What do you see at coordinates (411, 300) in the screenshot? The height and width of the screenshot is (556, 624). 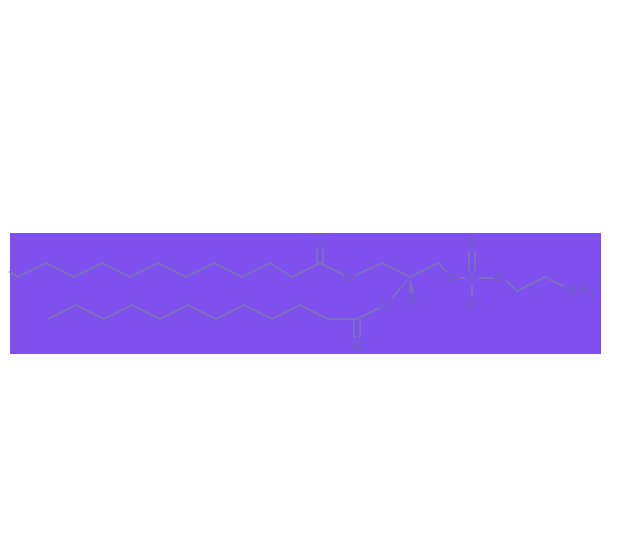 I see `stereocenter-hydrogen-label: H` at bounding box center [411, 300].